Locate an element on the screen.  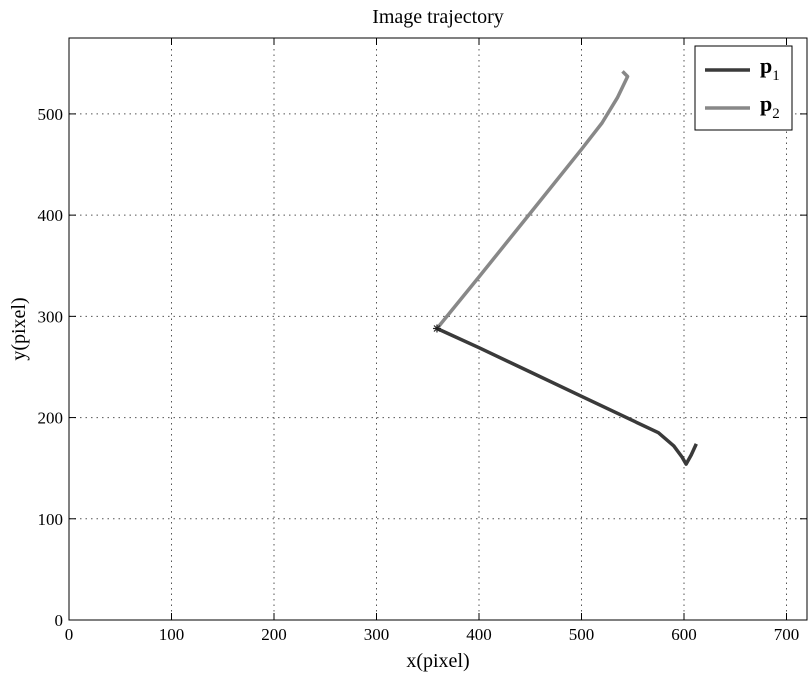
start-marker is located at coordinates (436, 328).